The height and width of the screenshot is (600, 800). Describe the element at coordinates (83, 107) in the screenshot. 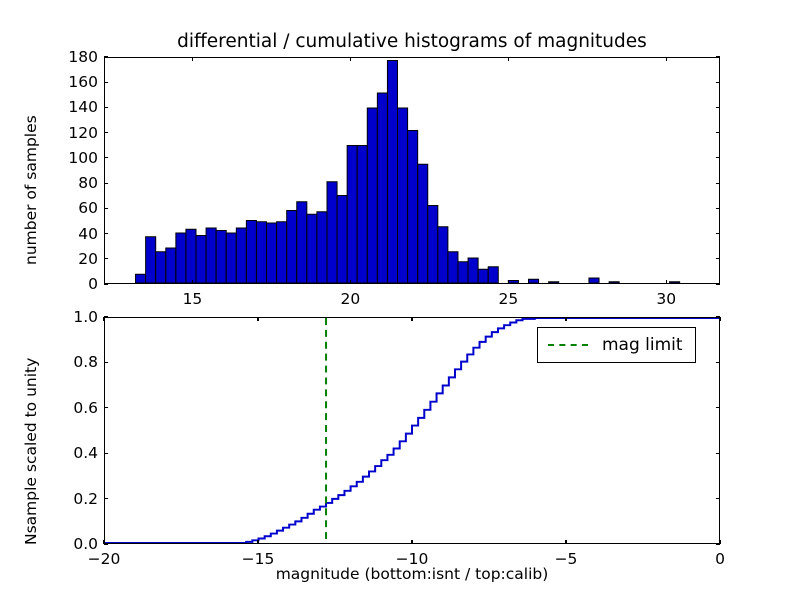

I see `y-tick-label: 140` at that location.